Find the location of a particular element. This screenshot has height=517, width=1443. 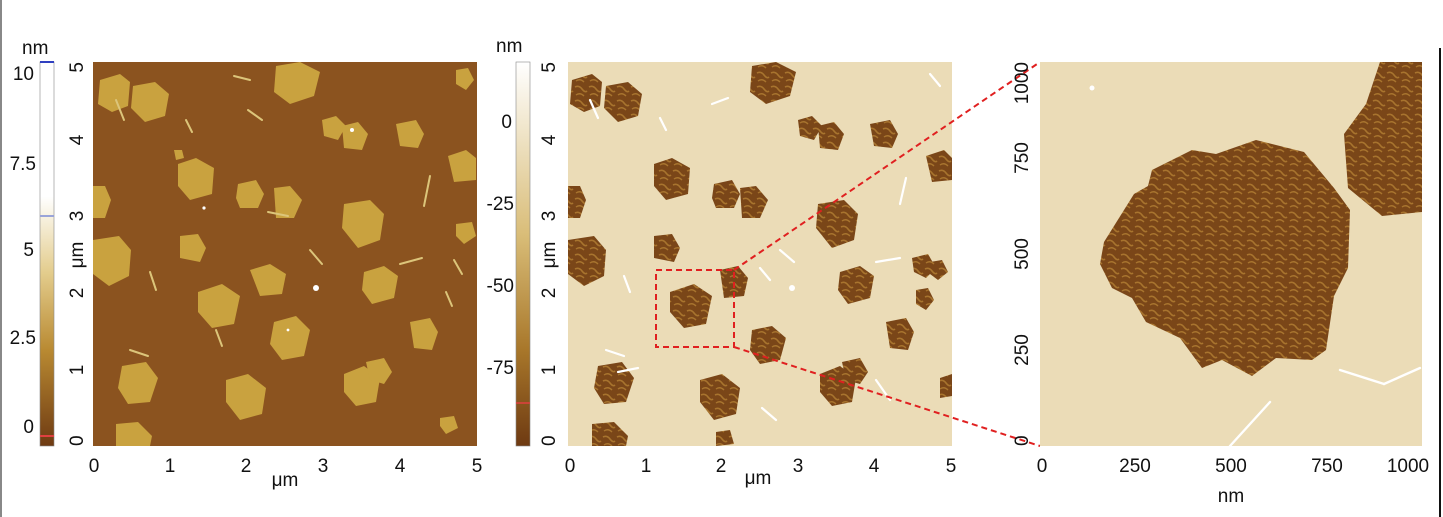

colorbar-tick-label: 5 is located at coordinates (28, 250).